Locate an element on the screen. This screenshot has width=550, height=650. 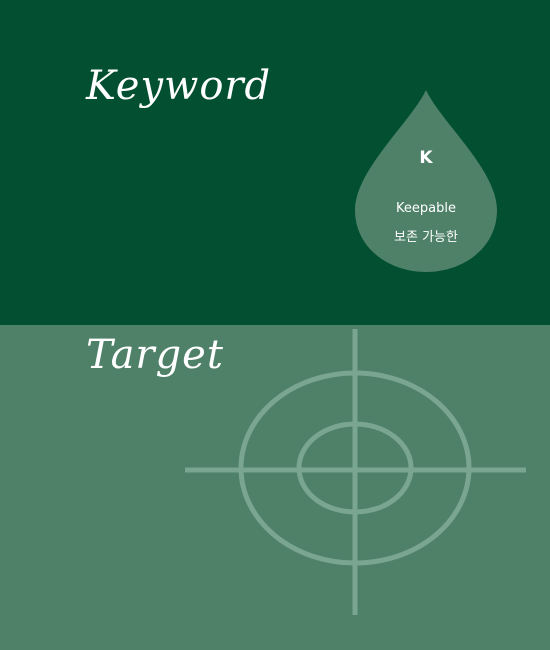
keyword-korean: 보존 가능한 is located at coordinates (426, 237).